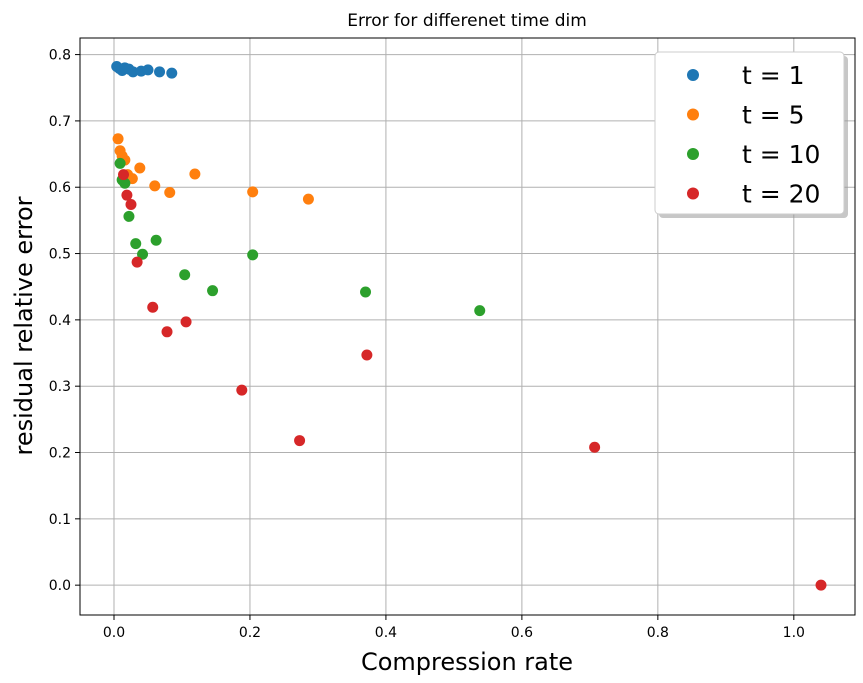 Image resolution: width=863 pixels, height=683 pixels. What do you see at coordinates (60, 454) in the screenshot?
I see `y-tick-label: 0.2` at bounding box center [60, 454].